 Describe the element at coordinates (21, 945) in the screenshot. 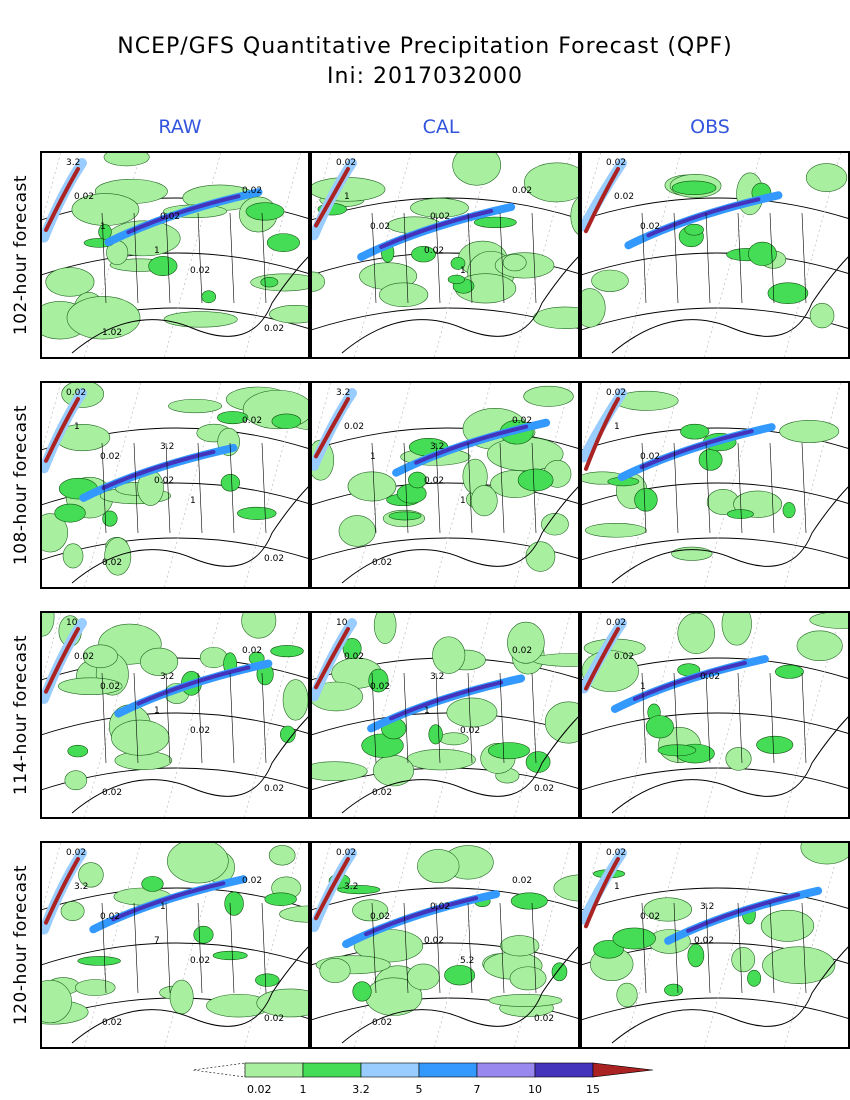

I see `row-label-120h: 120-hour forecast` at that location.